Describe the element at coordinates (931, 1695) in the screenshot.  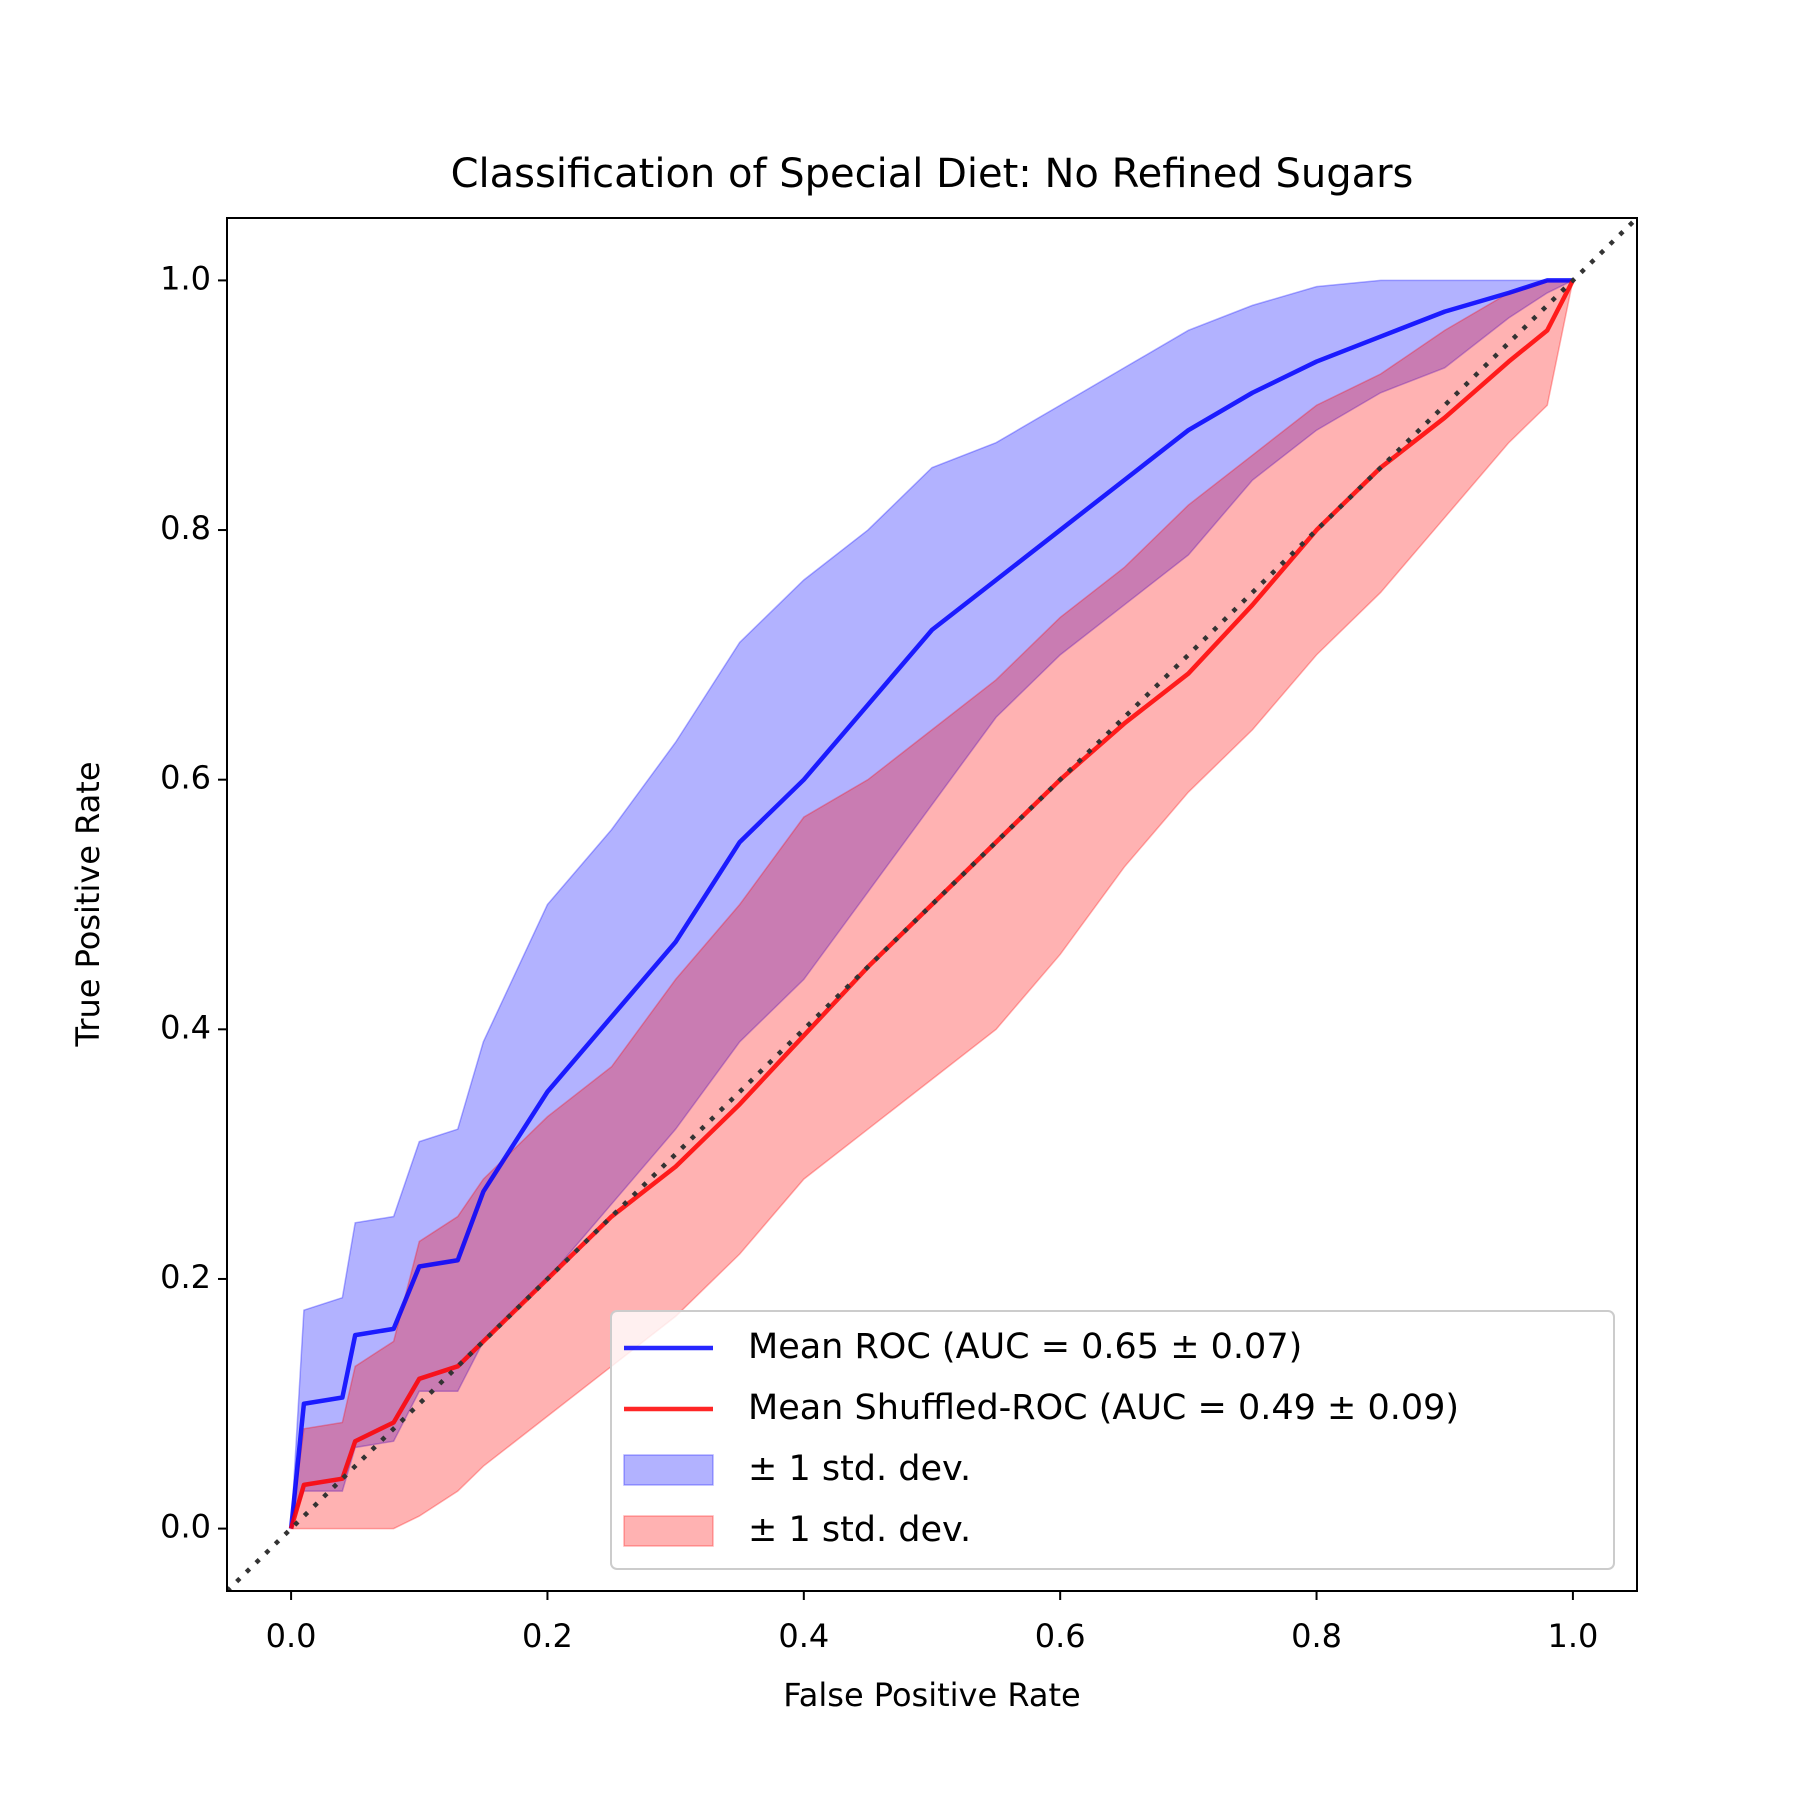
I see `x-axis-label: False Positive Rate` at that location.